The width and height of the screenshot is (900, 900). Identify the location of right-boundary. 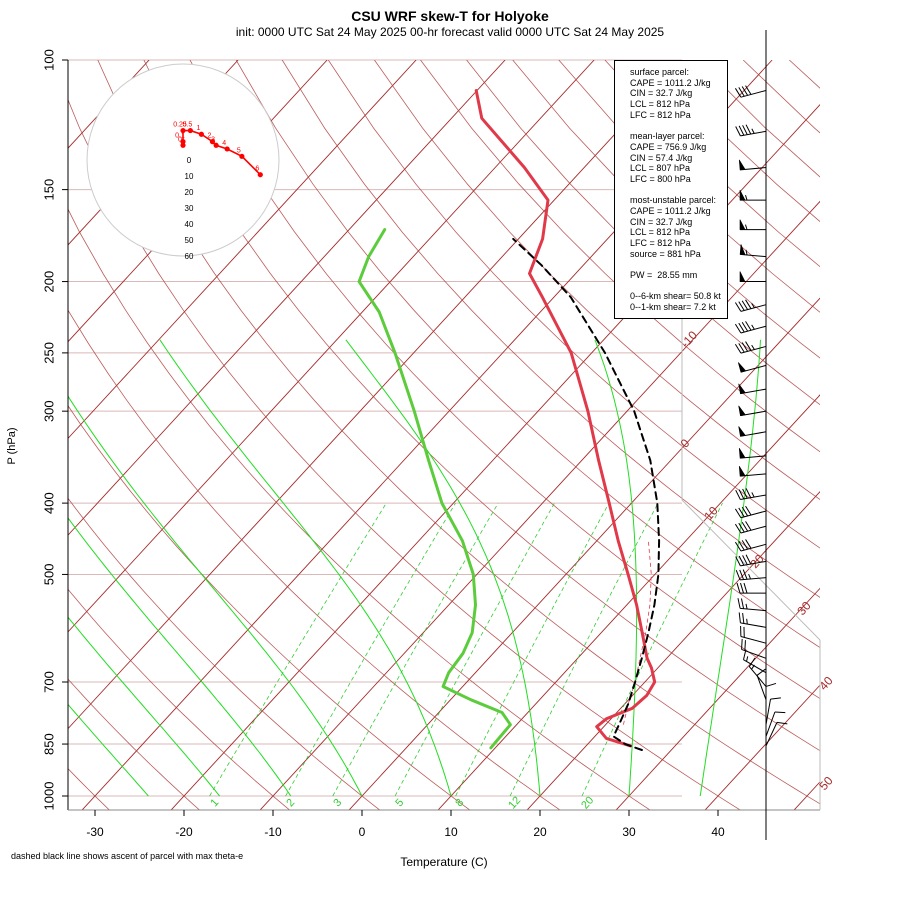
(751, 570).